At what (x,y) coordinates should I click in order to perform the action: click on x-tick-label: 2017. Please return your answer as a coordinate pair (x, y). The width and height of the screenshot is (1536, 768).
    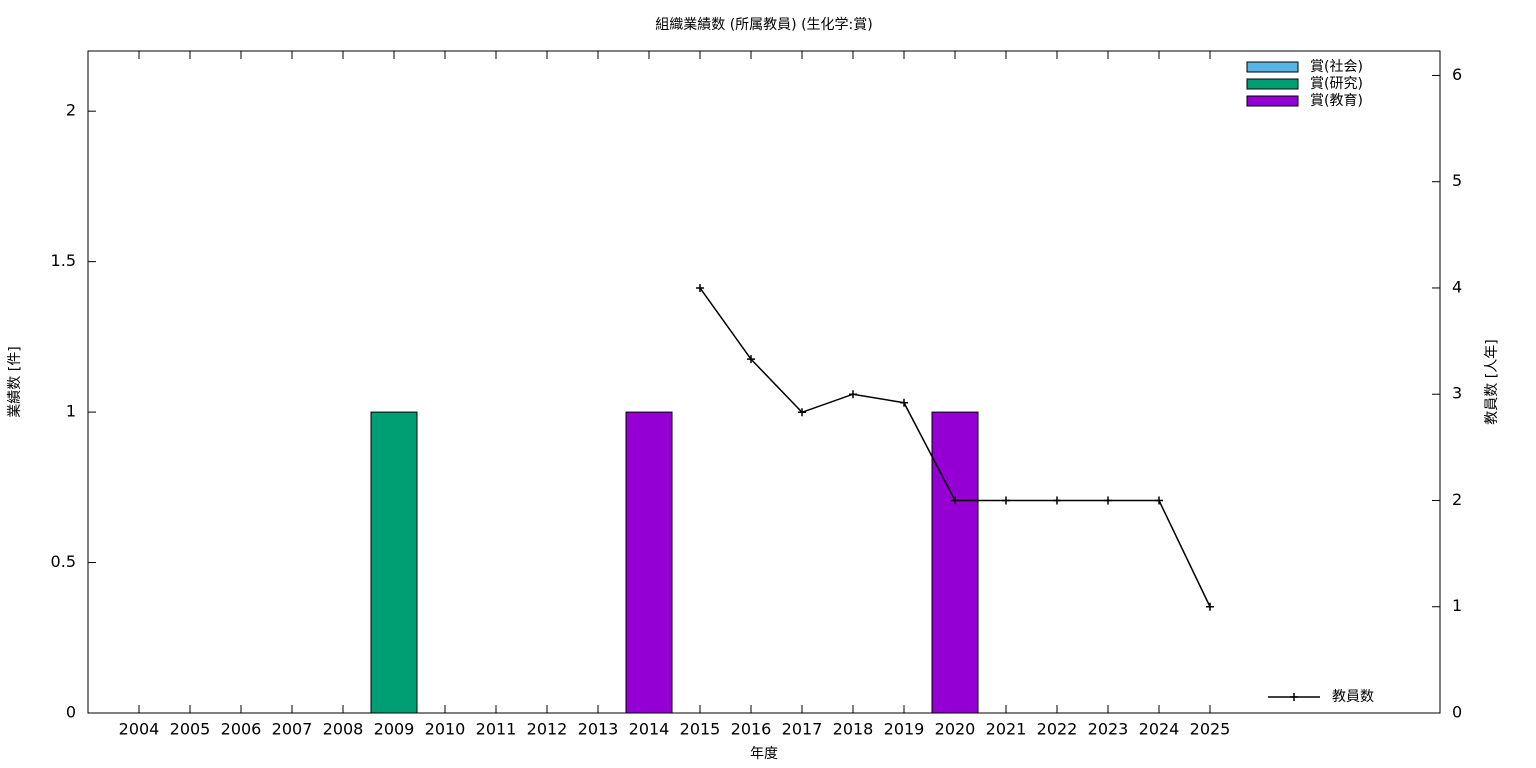
    Looking at the image, I should click on (802, 729).